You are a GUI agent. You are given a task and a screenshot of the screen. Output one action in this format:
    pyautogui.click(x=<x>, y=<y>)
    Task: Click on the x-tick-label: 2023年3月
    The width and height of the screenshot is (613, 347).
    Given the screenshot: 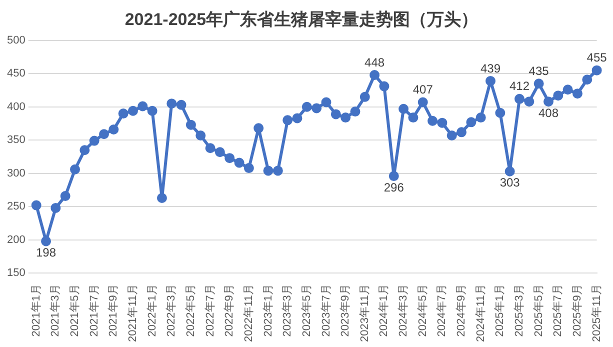 What is the action you would take?
    pyautogui.click(x=288, y=310)
    